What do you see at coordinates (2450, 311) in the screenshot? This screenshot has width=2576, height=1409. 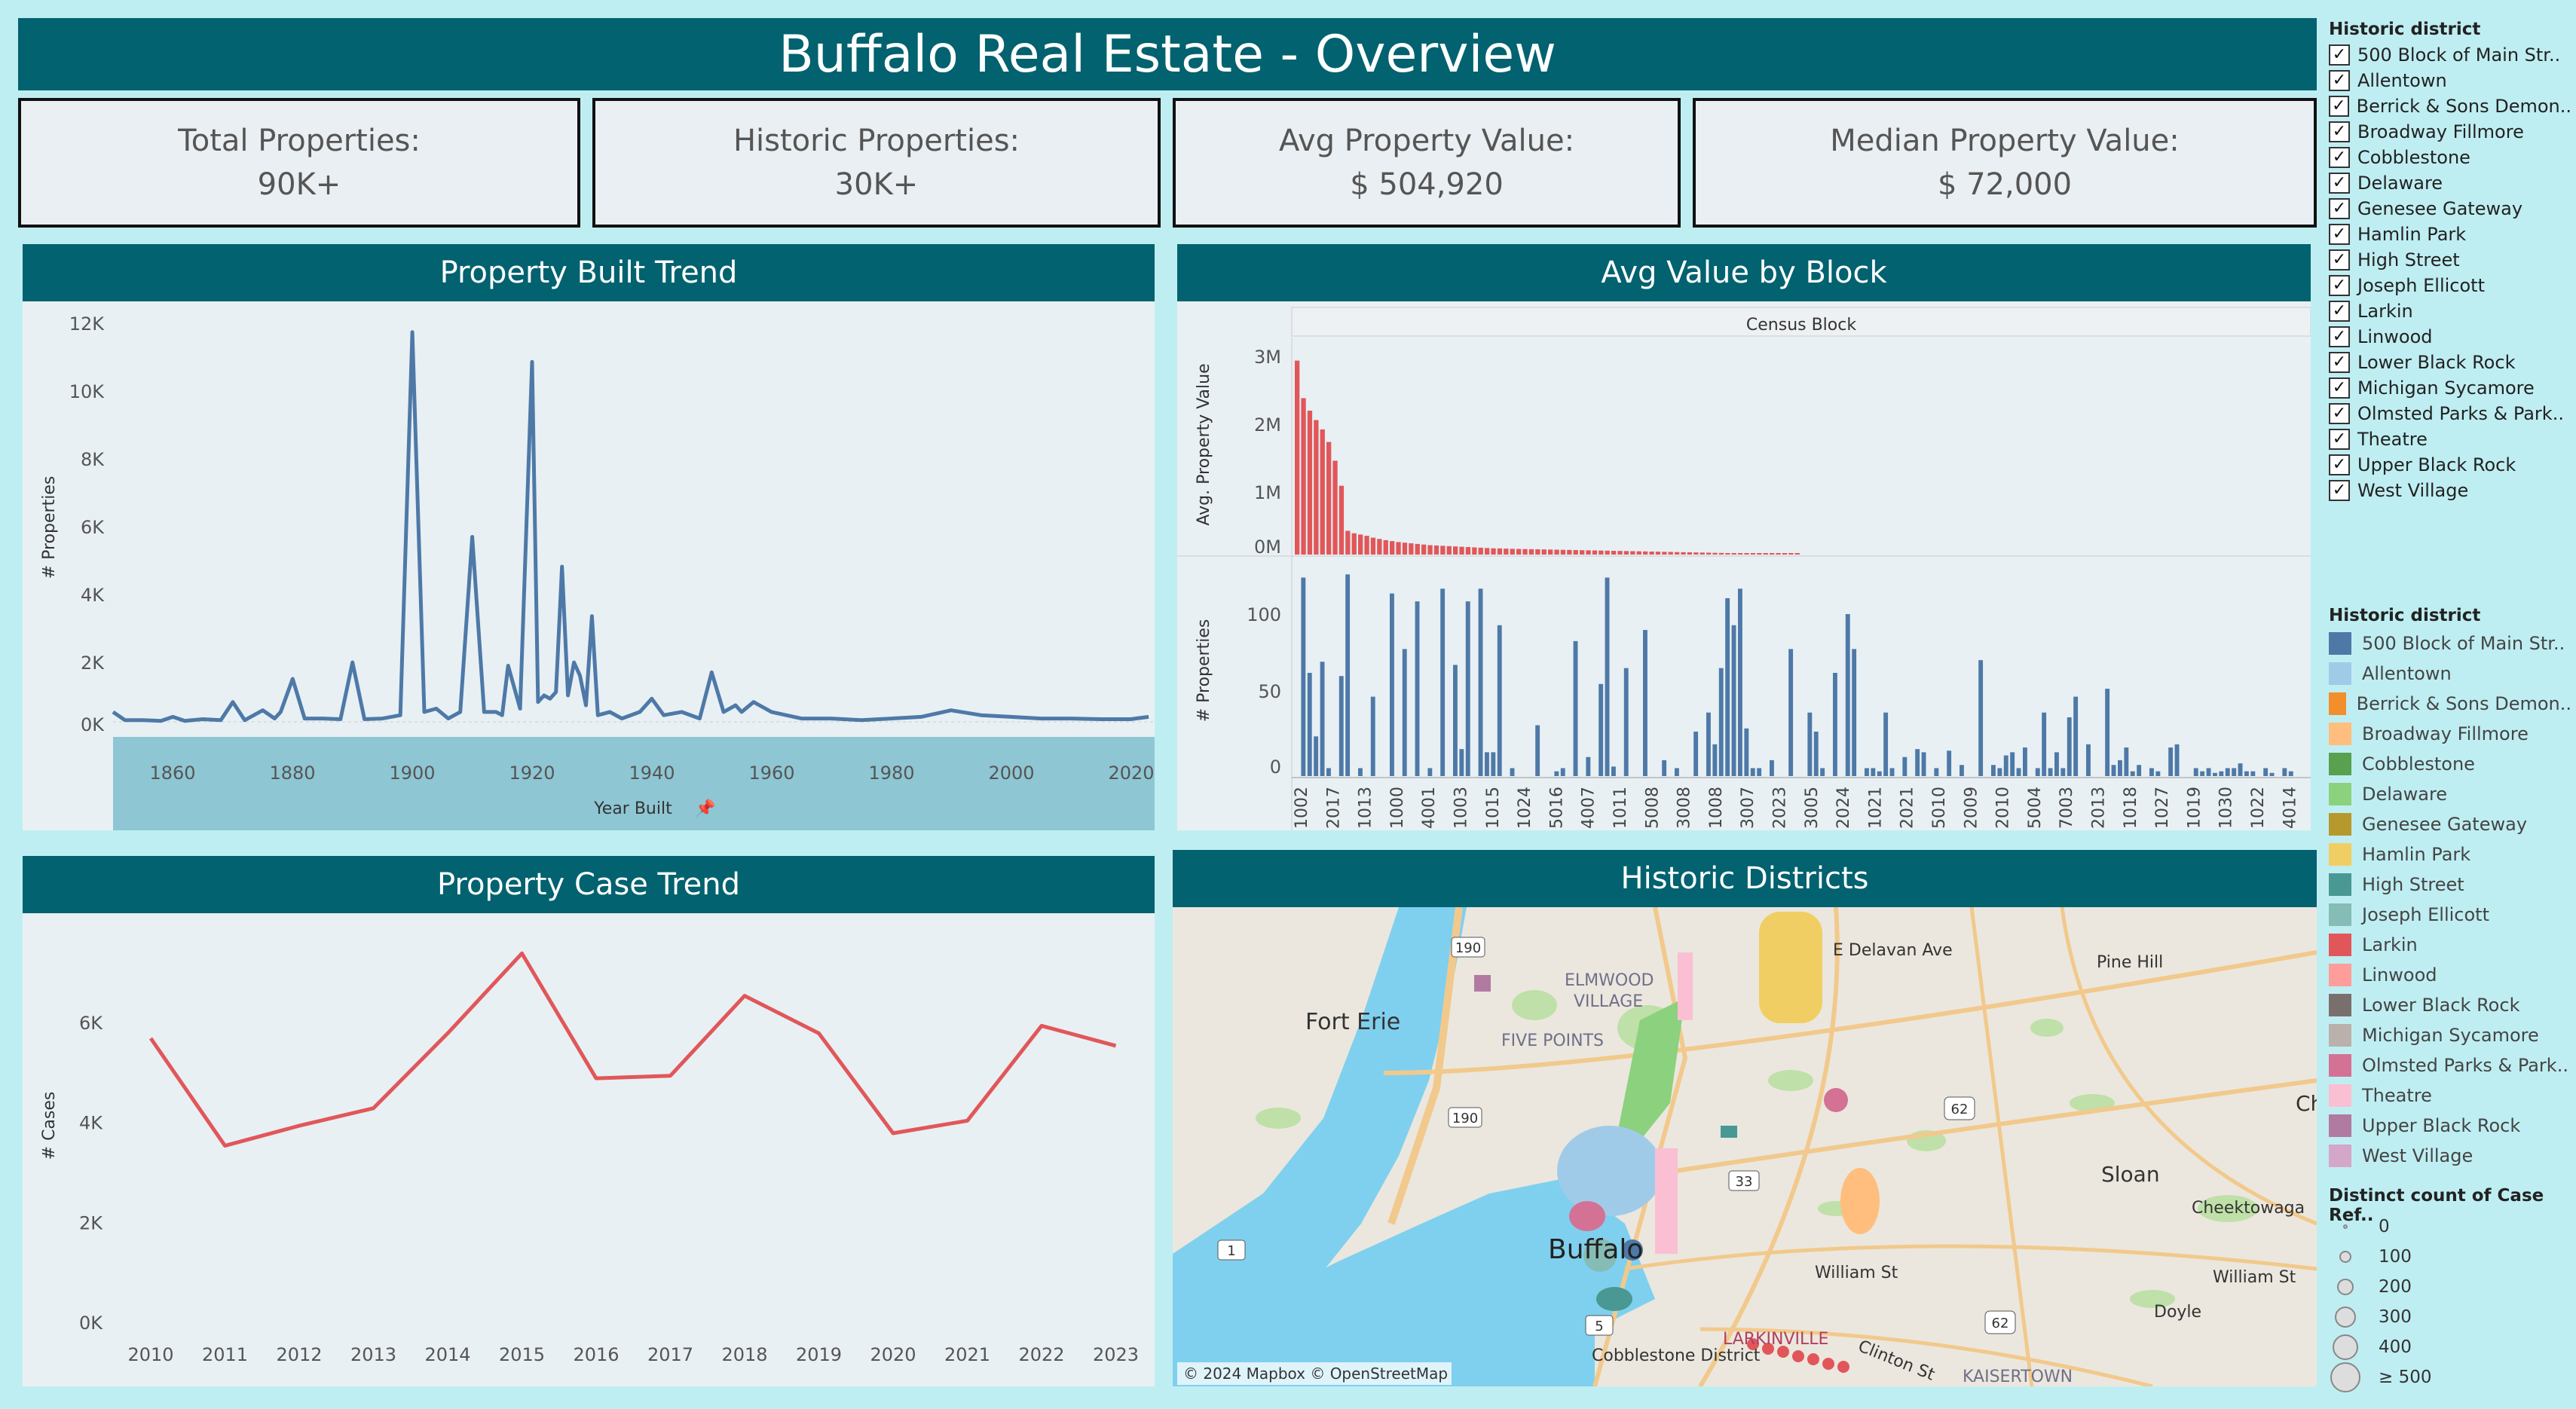 I see `filter-item: ✓ Larkin` at bounding box center [2450, 311].